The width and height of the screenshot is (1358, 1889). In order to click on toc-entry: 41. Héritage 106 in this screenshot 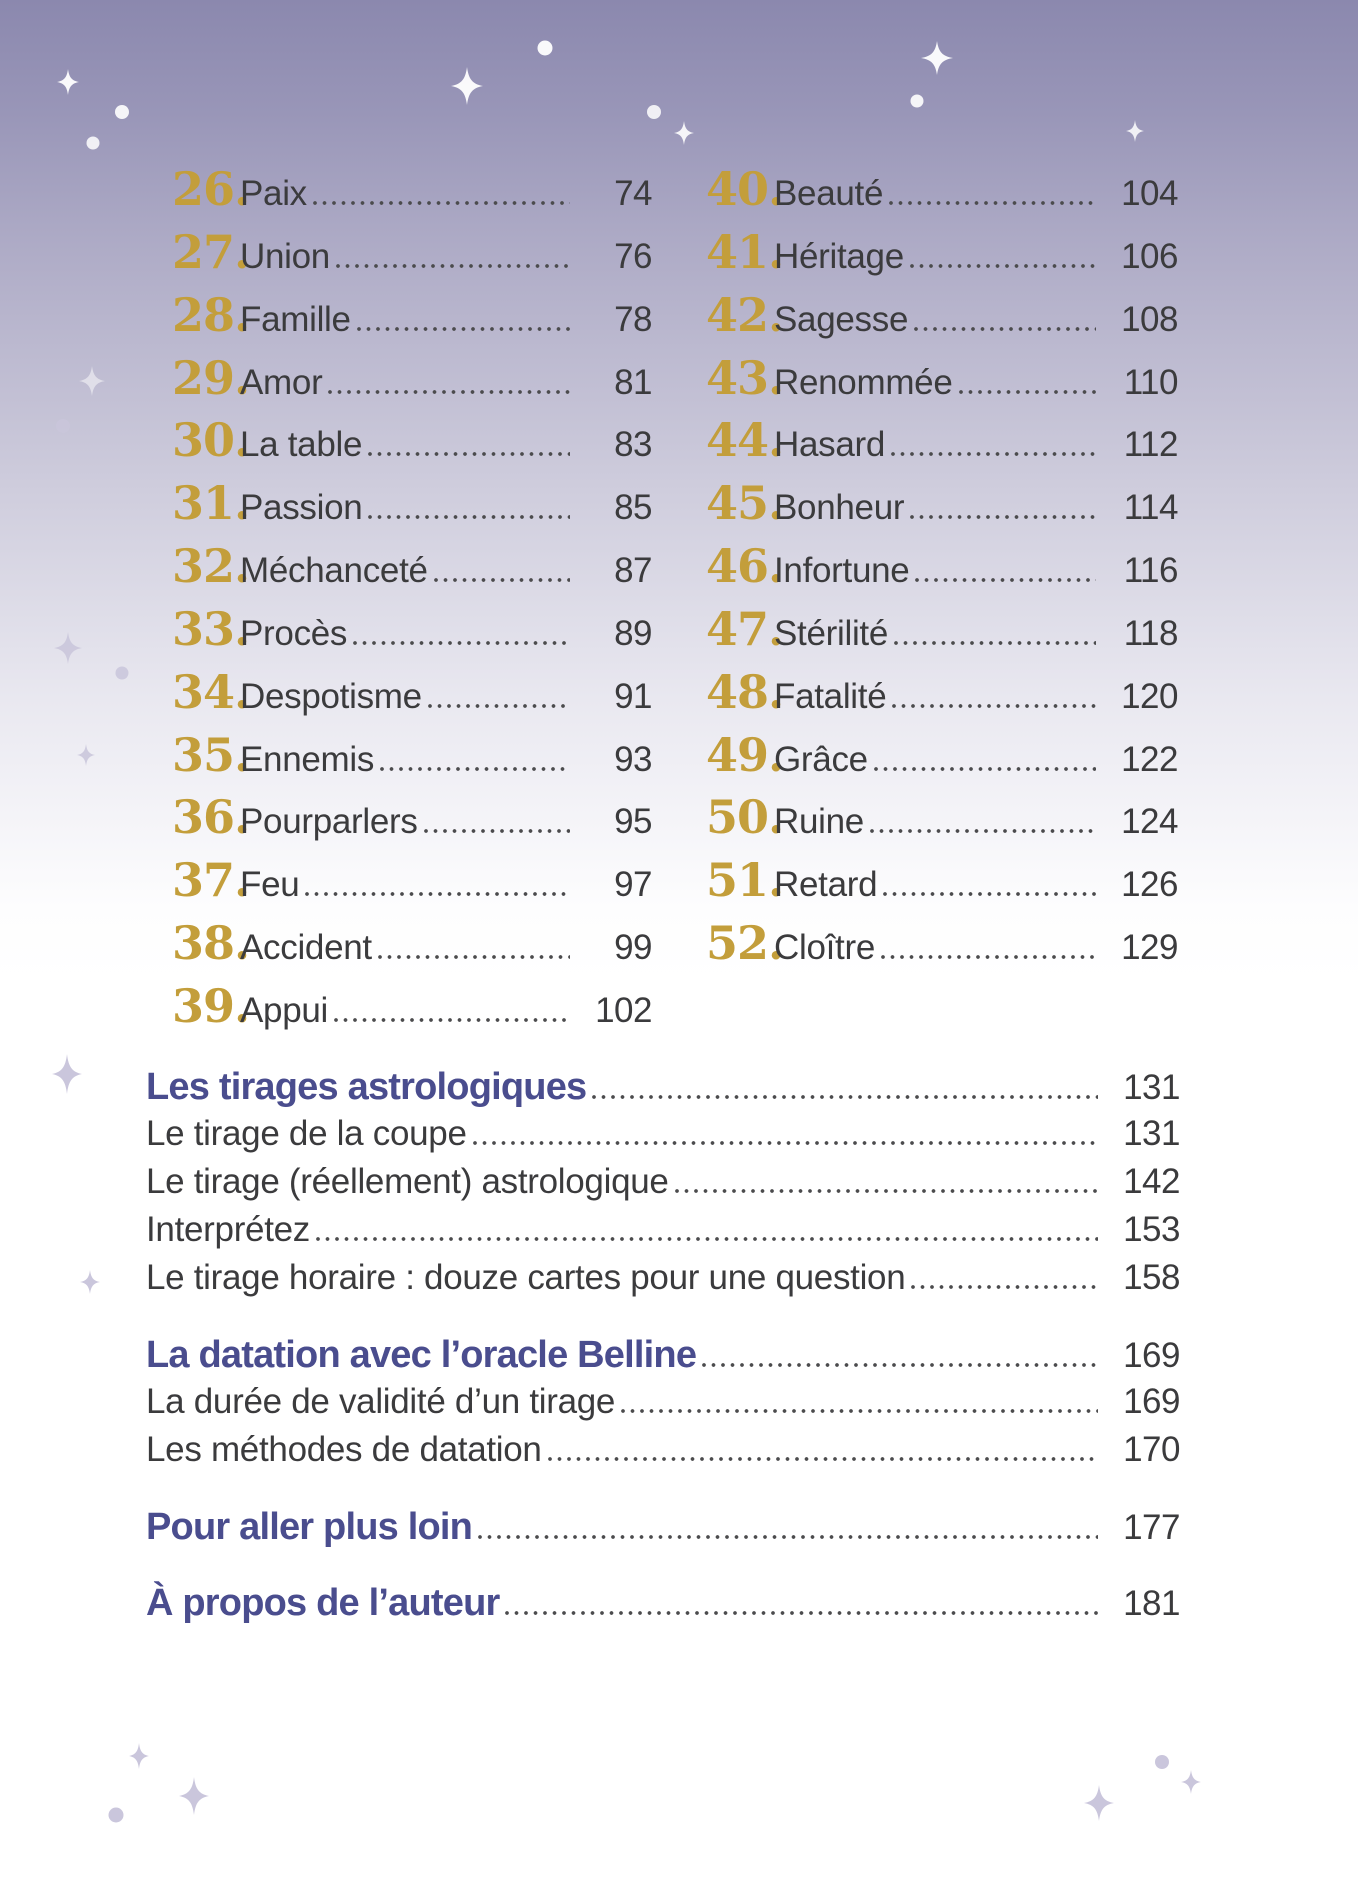, I will do `click(942, 252)`.